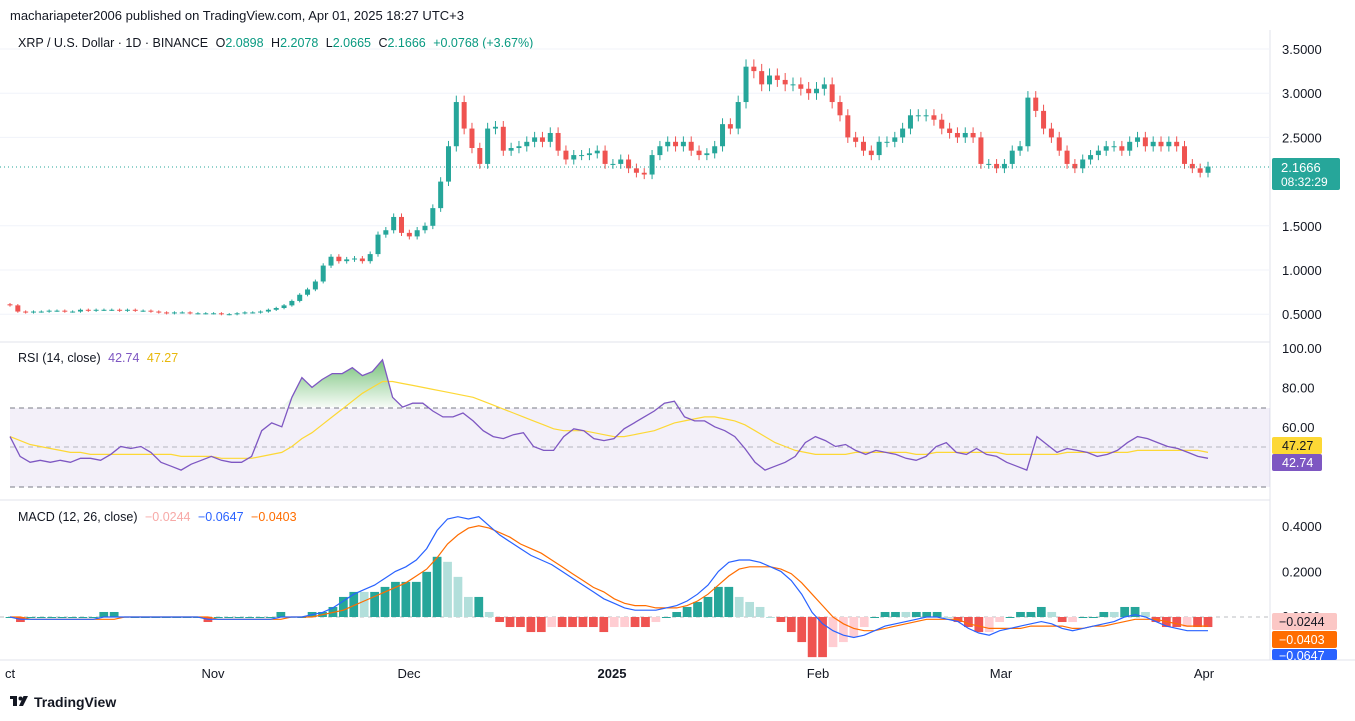 This screenshot has width=1355, height=721. What do you see at coordinates (609, 414) in the screenshot?
I see `rsi-pane` at bounding box center [609, 414].